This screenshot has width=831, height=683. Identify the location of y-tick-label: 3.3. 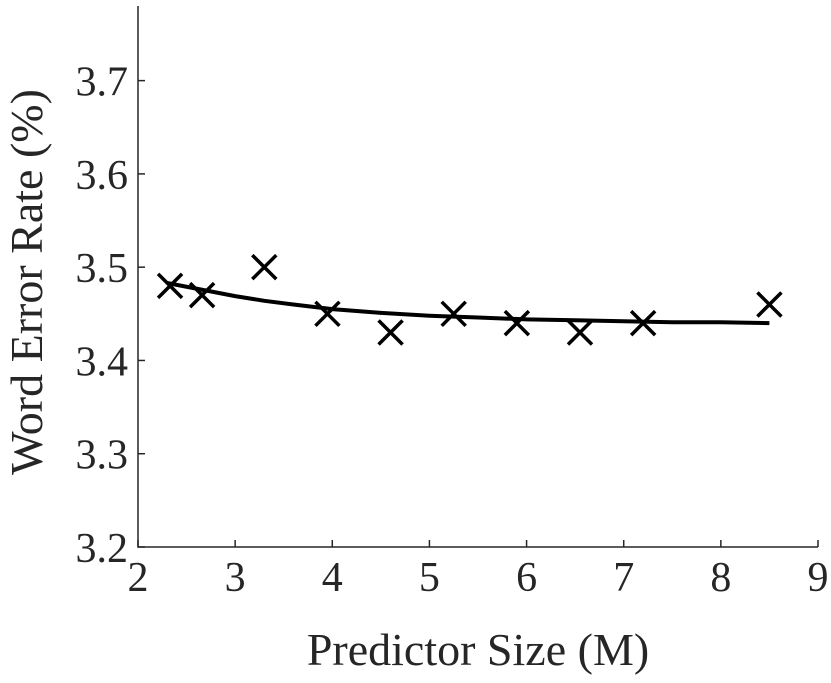
(102, 456).